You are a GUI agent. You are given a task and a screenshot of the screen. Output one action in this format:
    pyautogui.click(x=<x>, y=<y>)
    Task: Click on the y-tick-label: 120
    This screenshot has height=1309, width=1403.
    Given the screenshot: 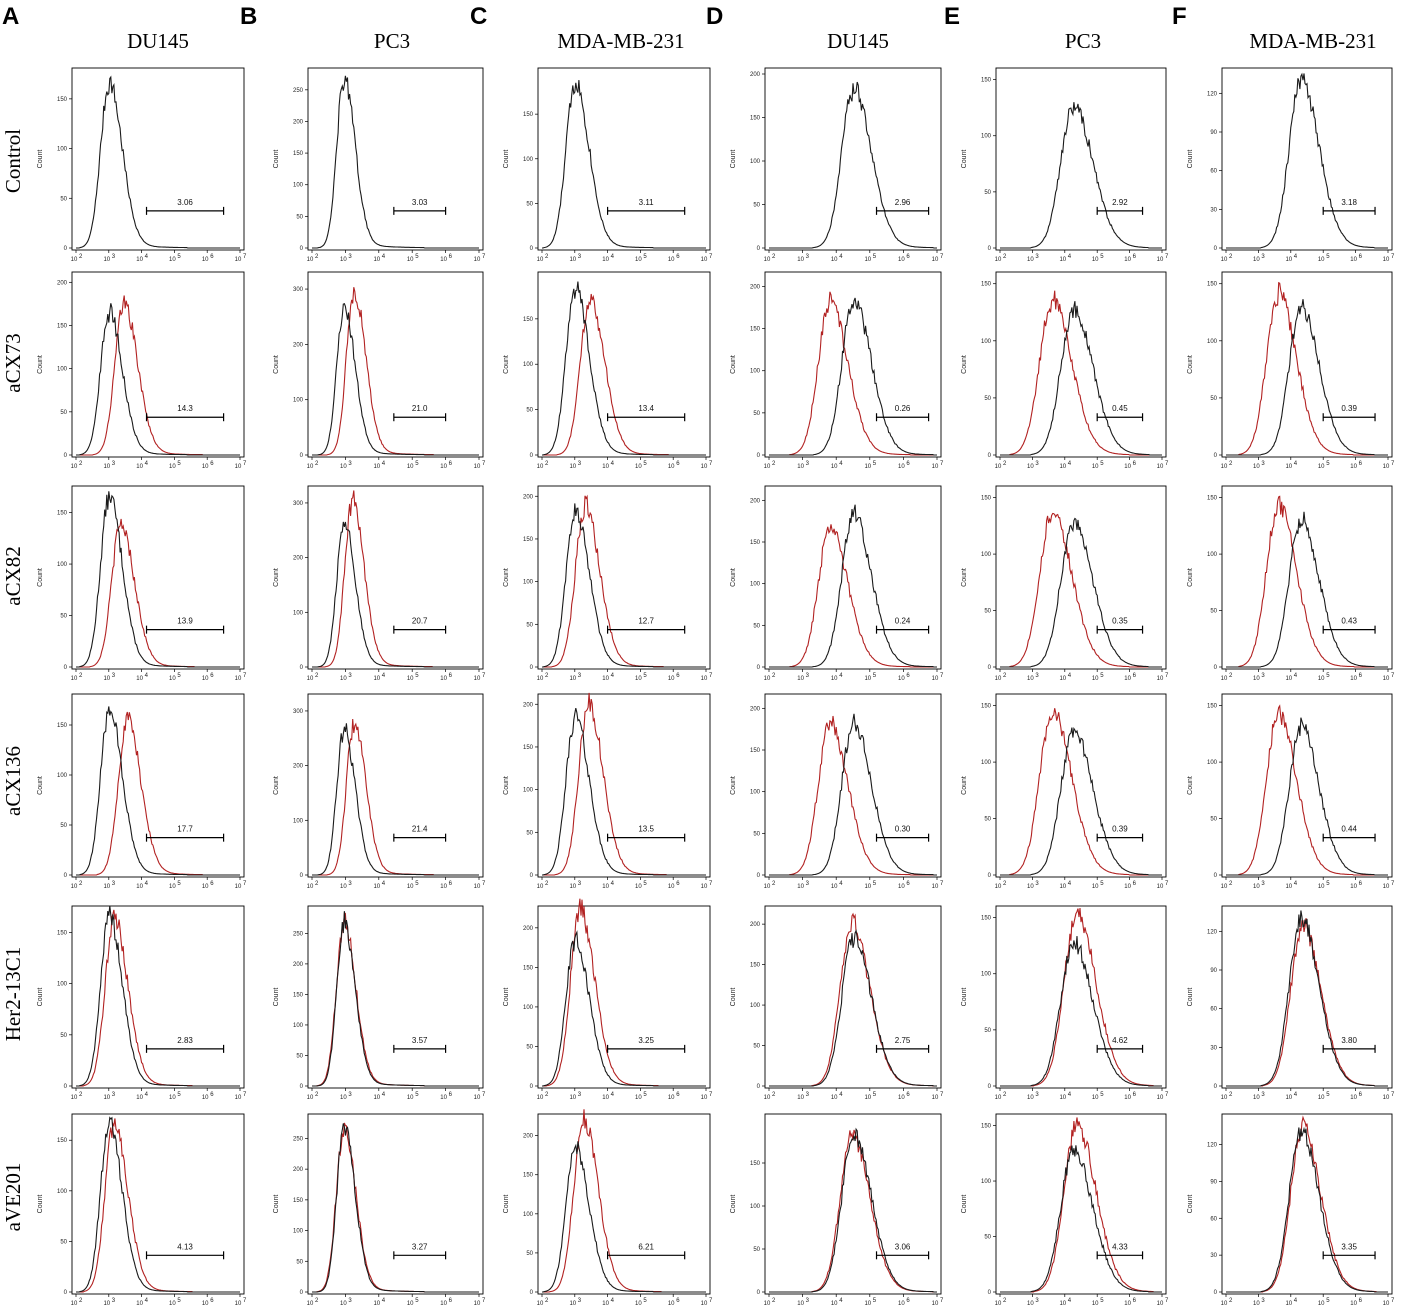 What is the action you would take?
    pyautogui.click(x=1212, y=94)
    